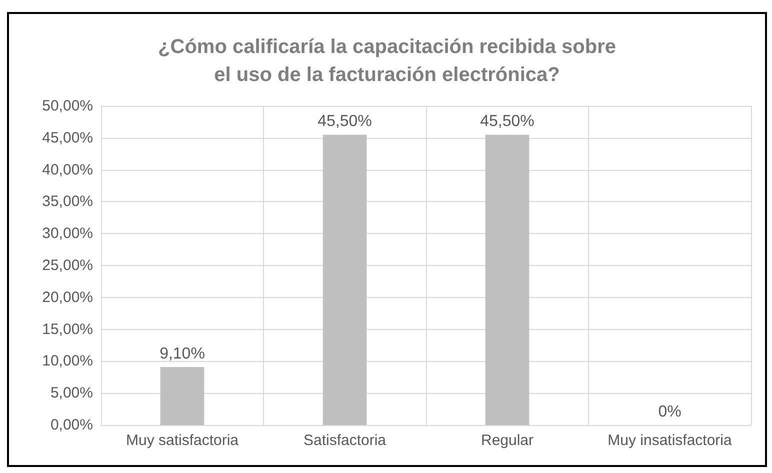  What do you see at coordinates (67, 106) in the screenshot?
I see `y-tick-label: 50,00%` at bounding box center [67, 106].